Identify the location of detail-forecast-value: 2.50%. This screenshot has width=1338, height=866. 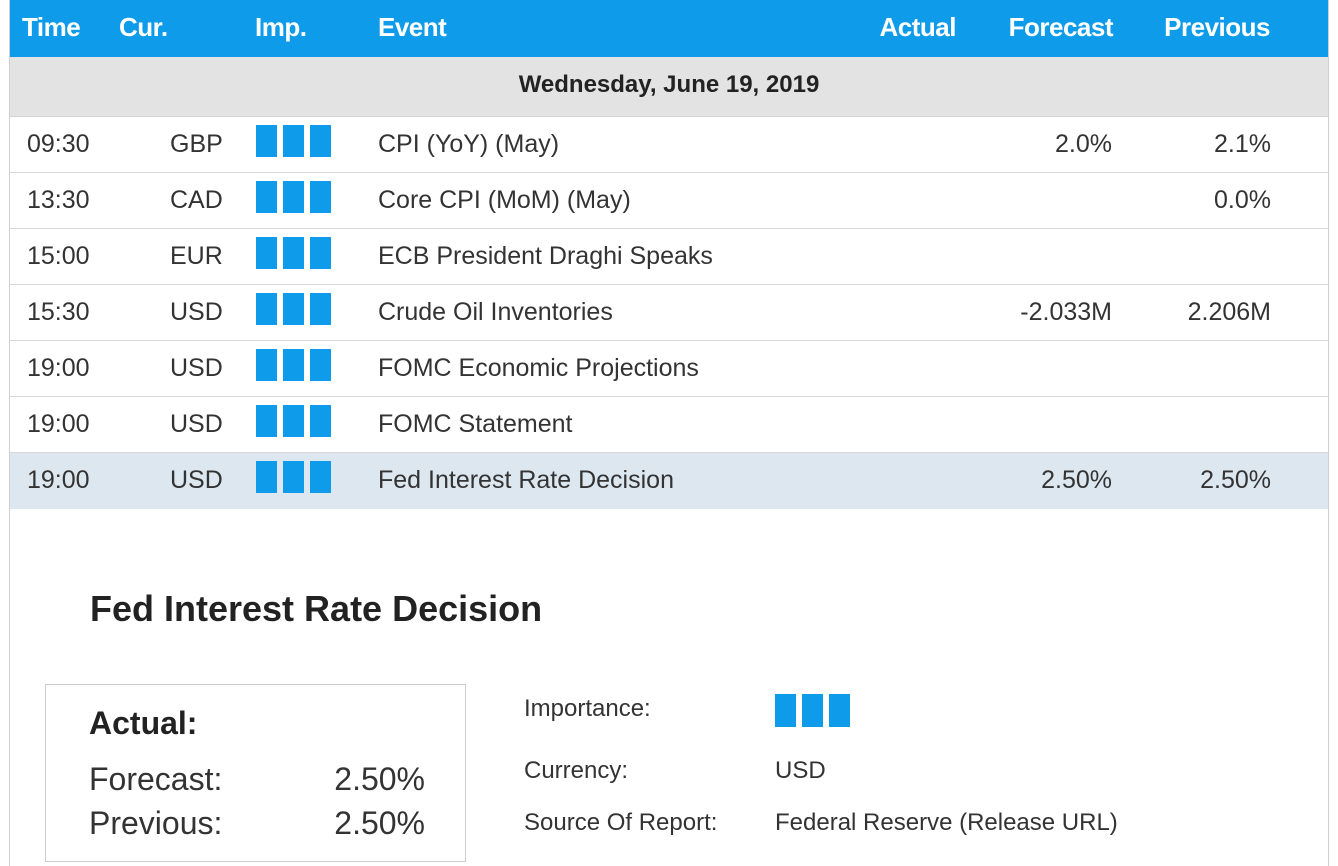
(379, 779).